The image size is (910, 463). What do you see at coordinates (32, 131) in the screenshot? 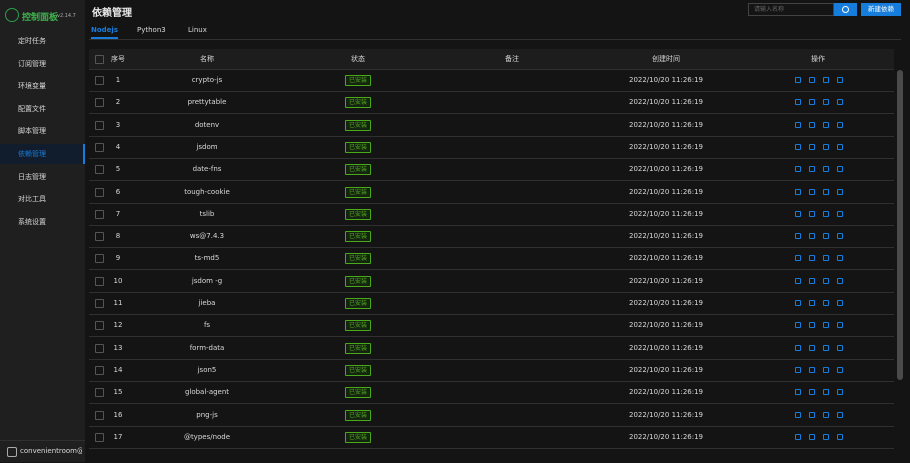
I see `menu-item: 脚本管理` at bounding box center [32, 131].